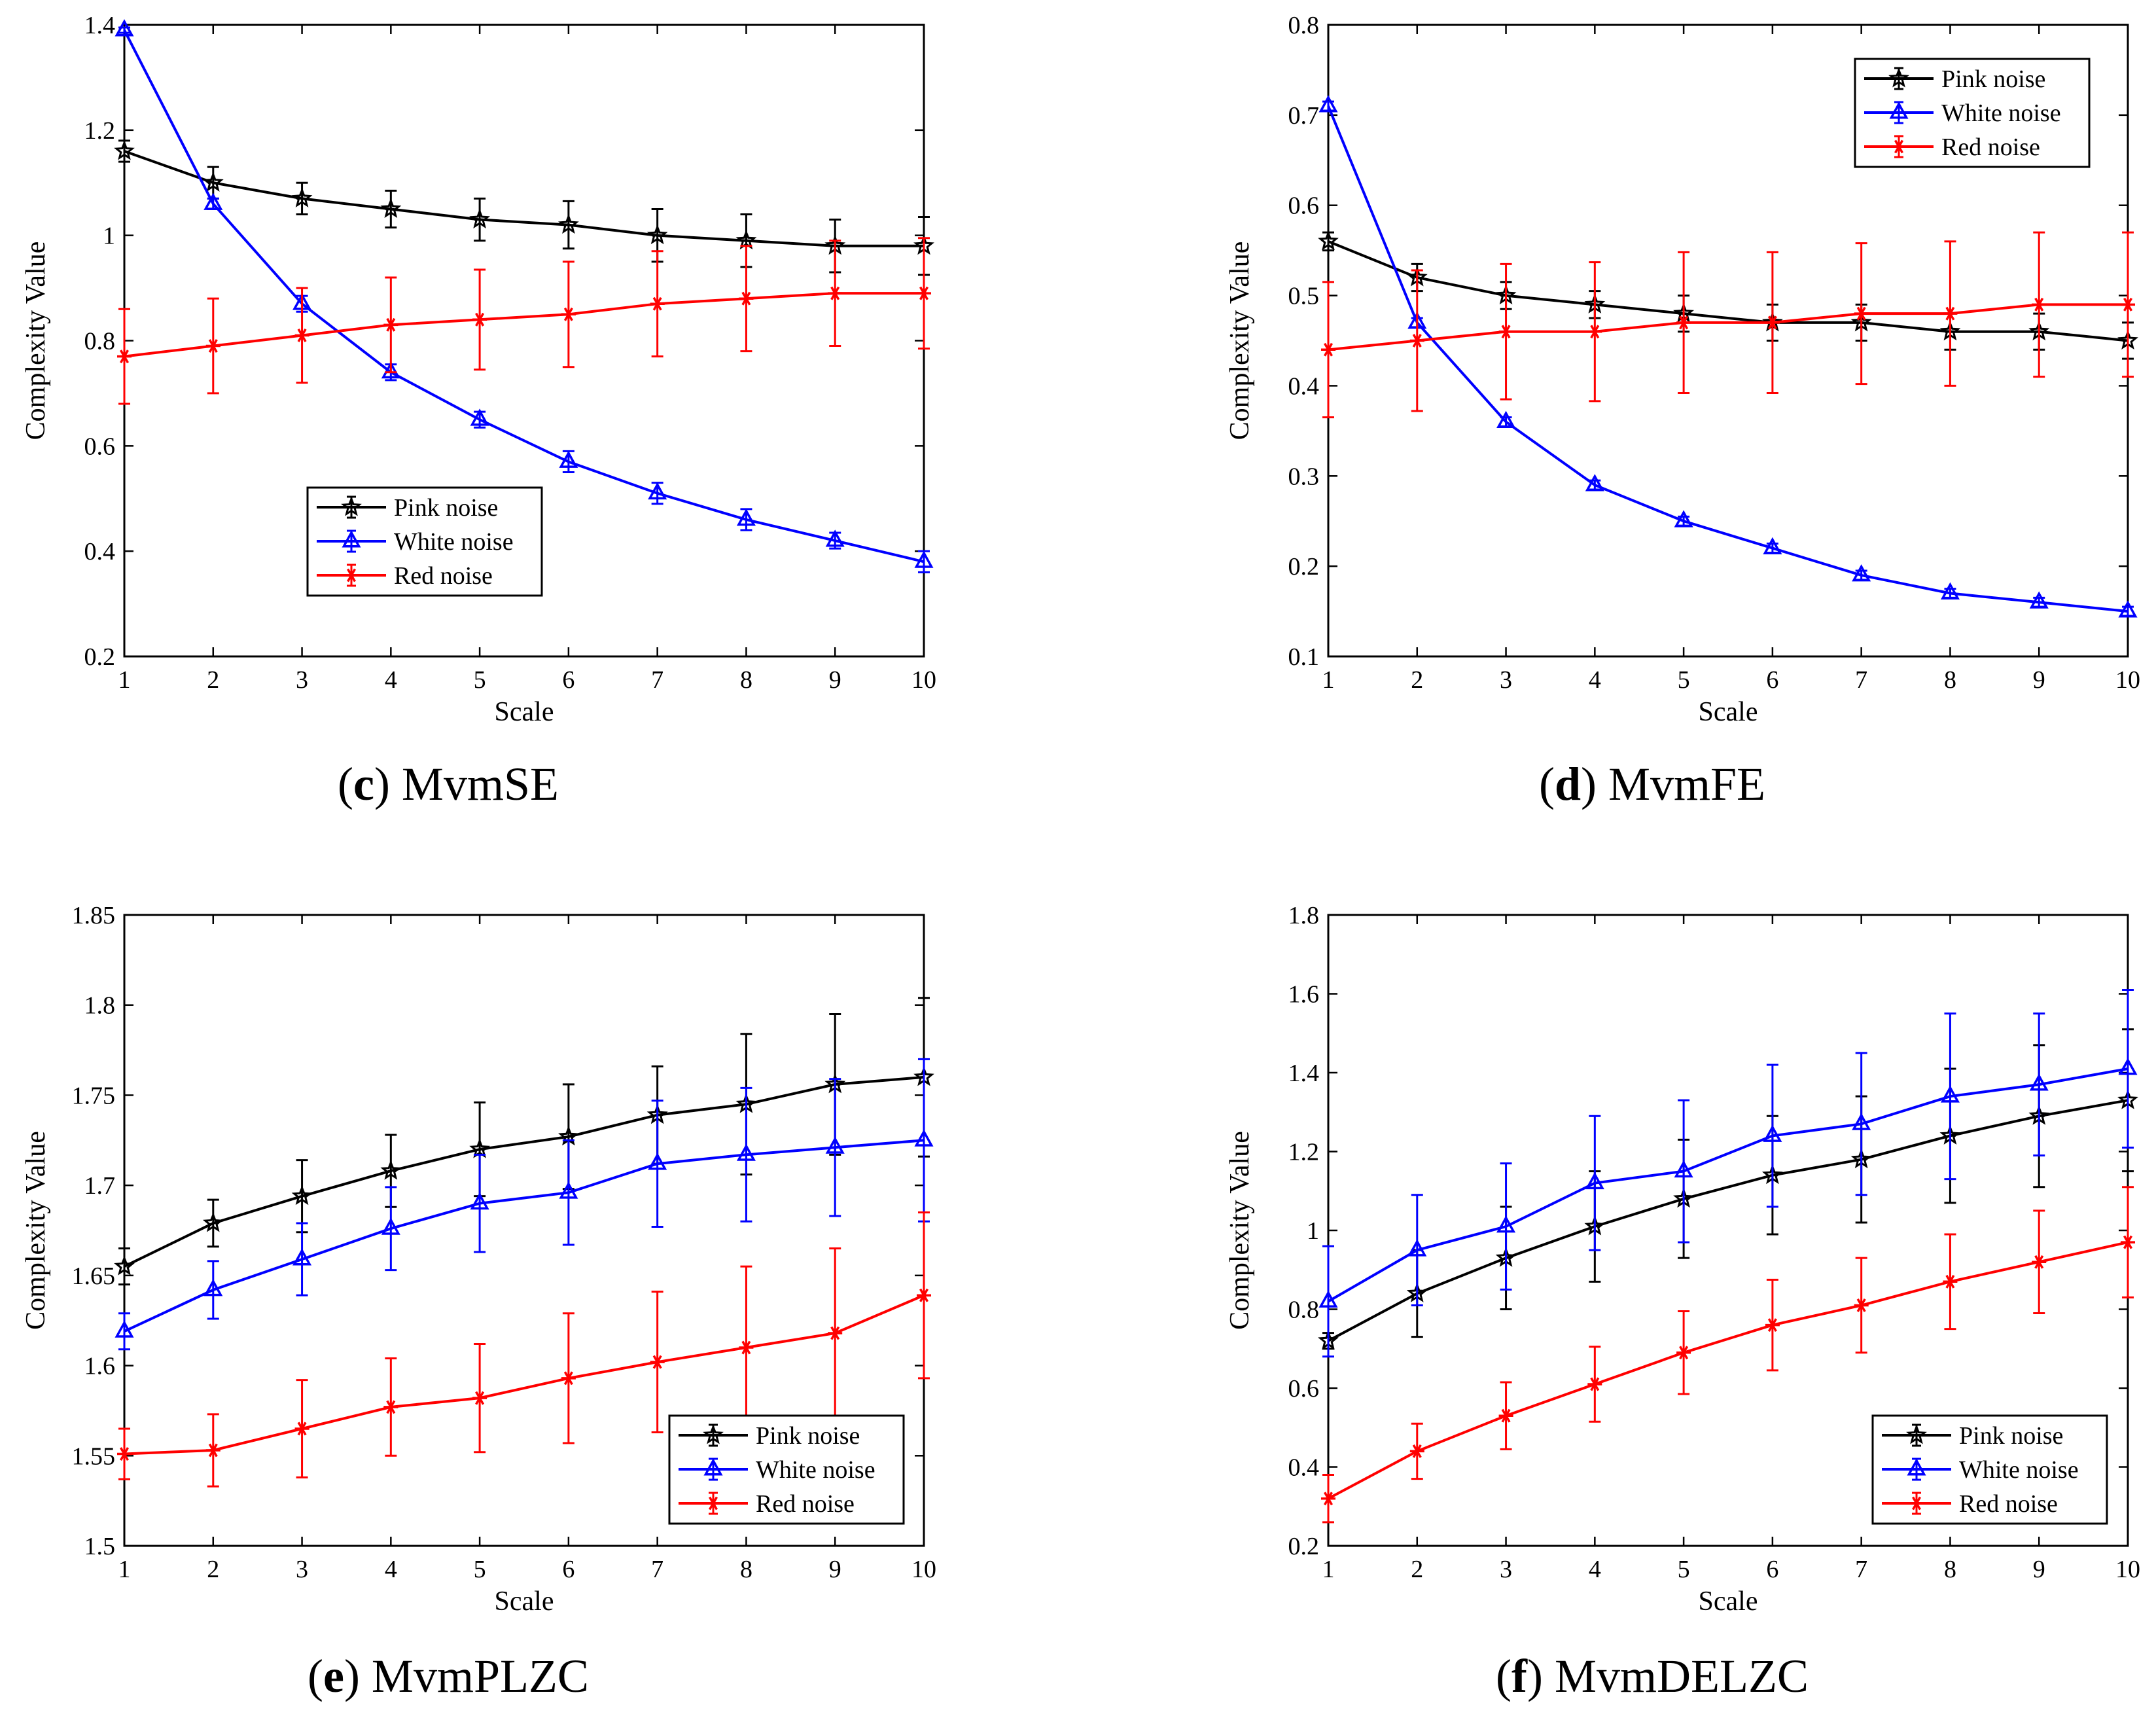  I want to click on y-tick-label: 1.6, so click(100, 1366).